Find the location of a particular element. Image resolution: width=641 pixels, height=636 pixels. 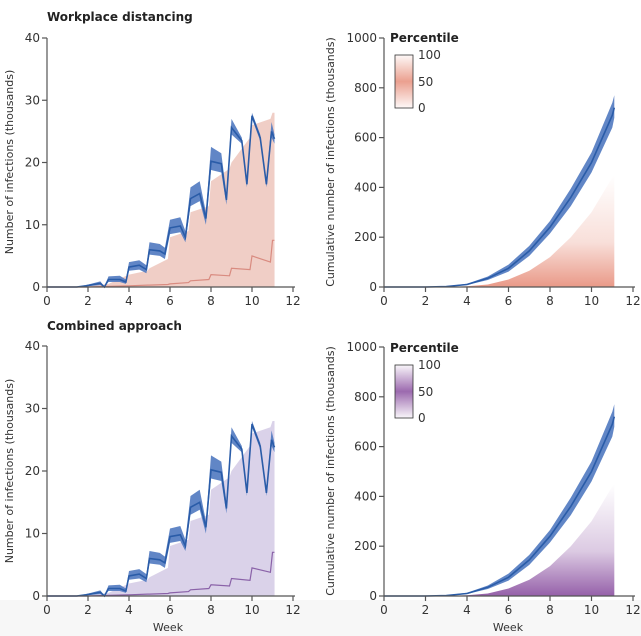

bottom-fade is located at coordinates (320, 618).